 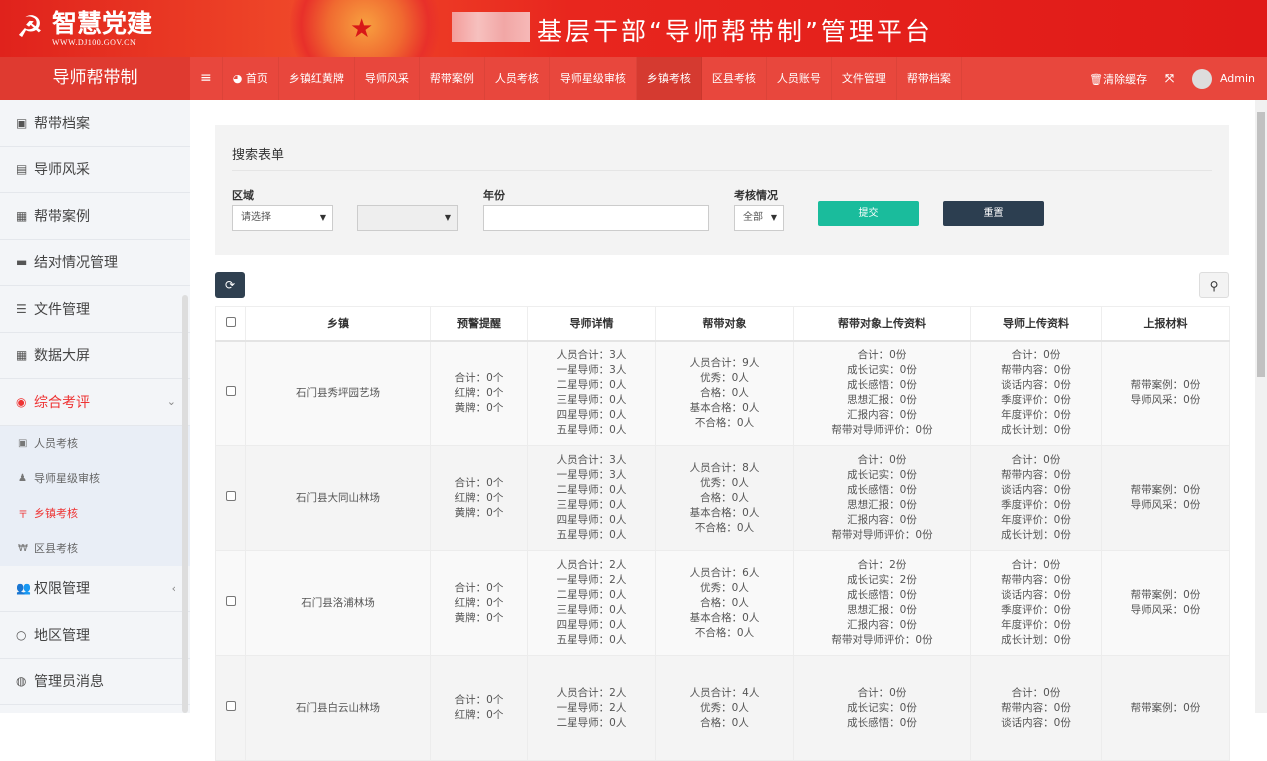 What do you see at coordinates (407, 218) in the screenshot?
I see `sub-region-select: ▼` at bounding box center [407, 218].